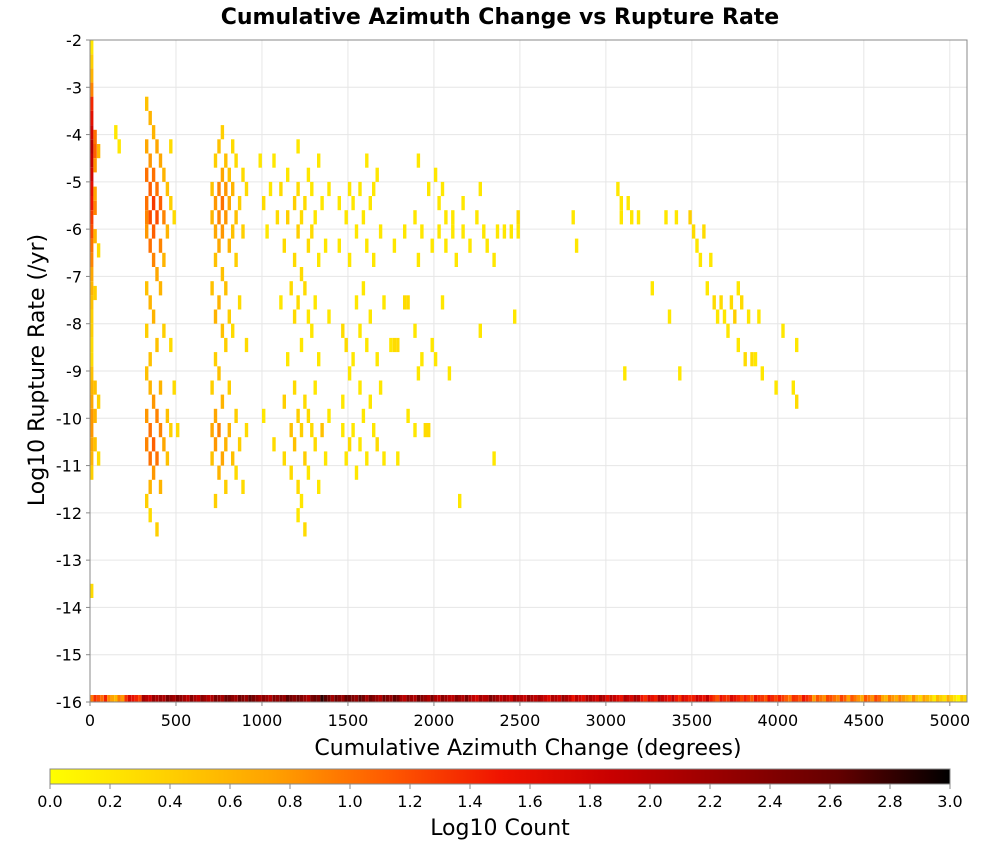  What do you see at coordinates (37, 370) in the screenshot?
I see `y-axis-label: Log10 Rupture Rate (/yr)` at bounding box center [37, 370].